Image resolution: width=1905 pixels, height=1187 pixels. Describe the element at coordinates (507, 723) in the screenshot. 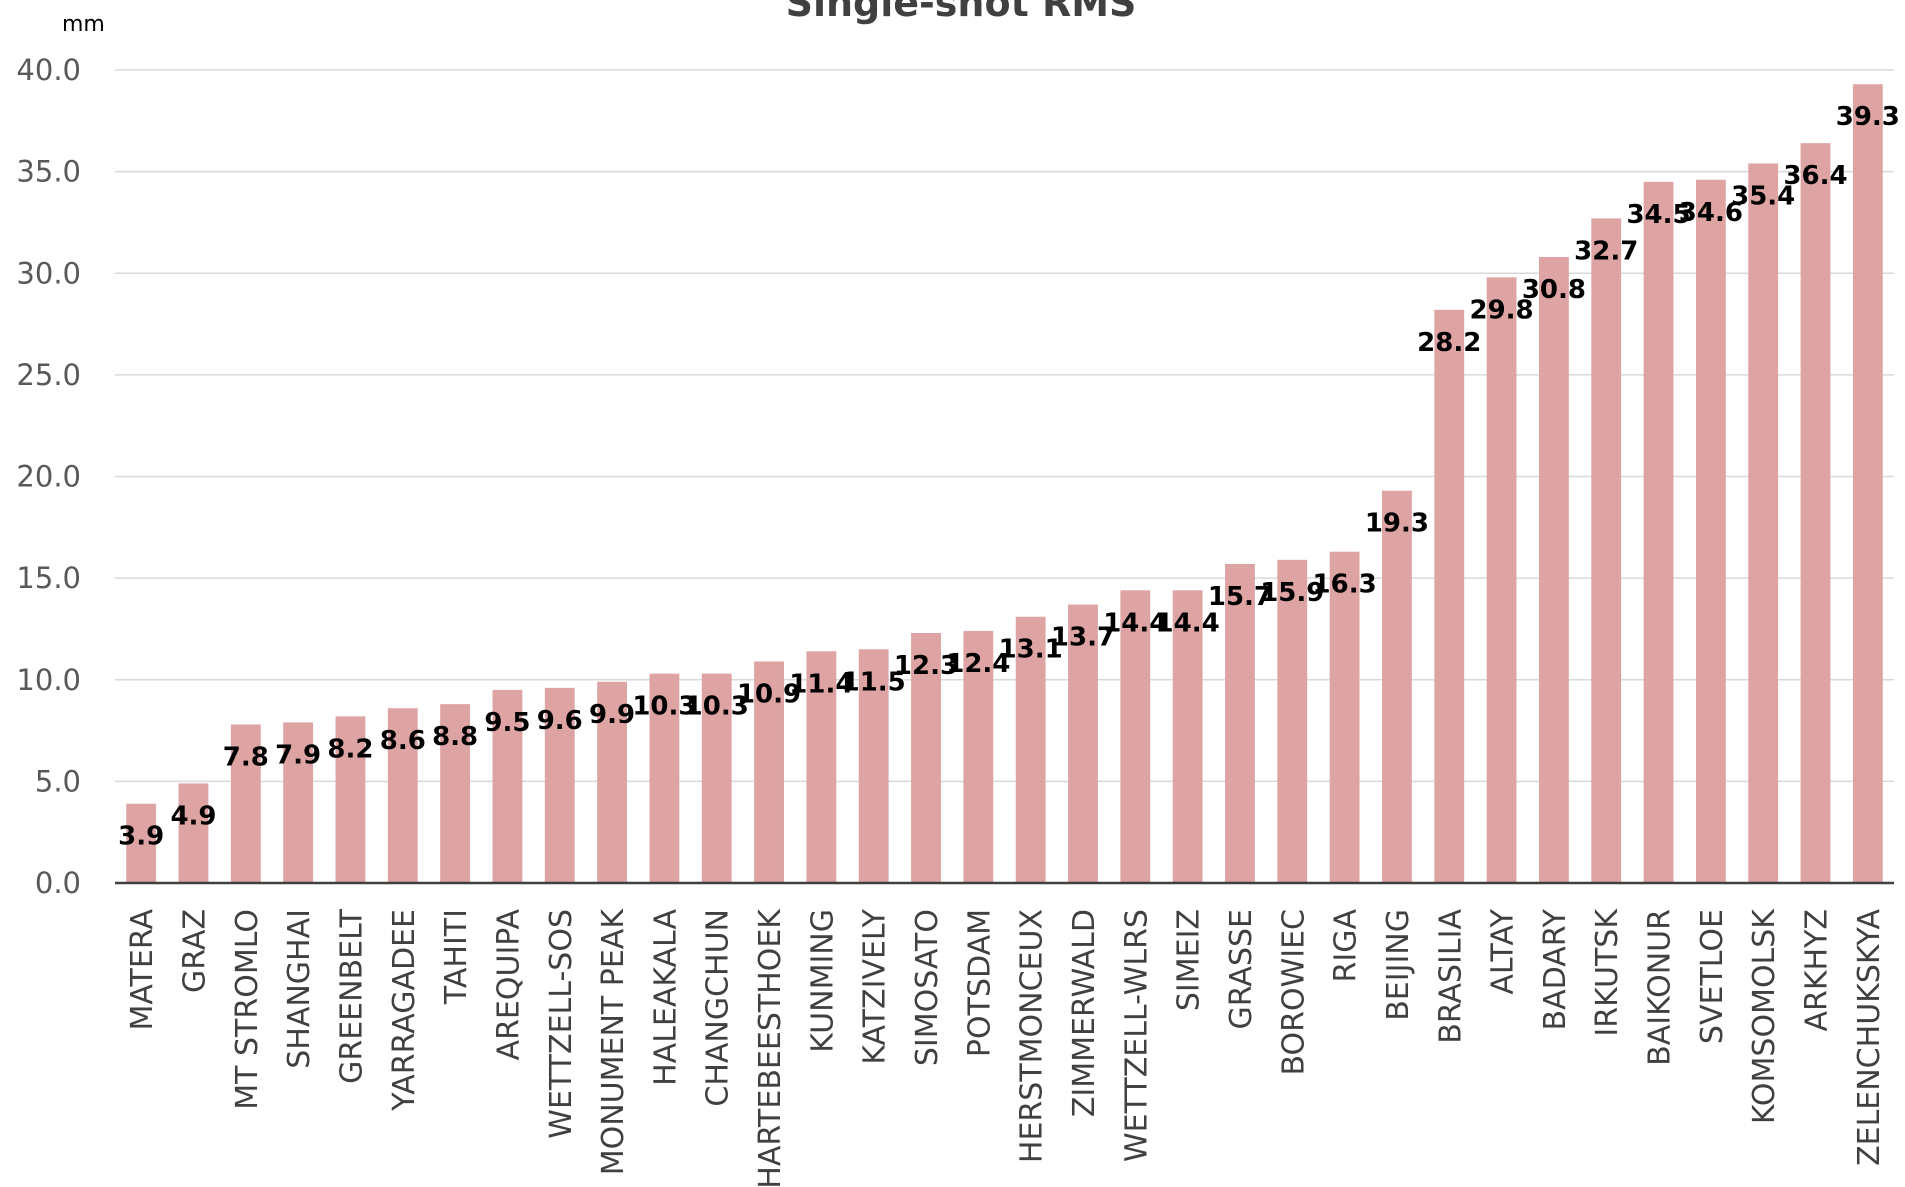

I see `data-label: 9.5` at that location.